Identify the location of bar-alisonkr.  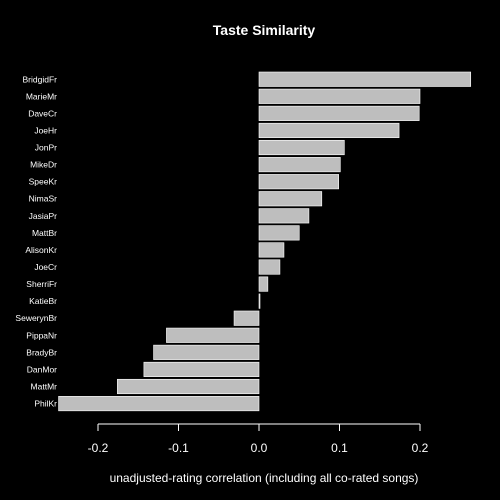
(271, 250).